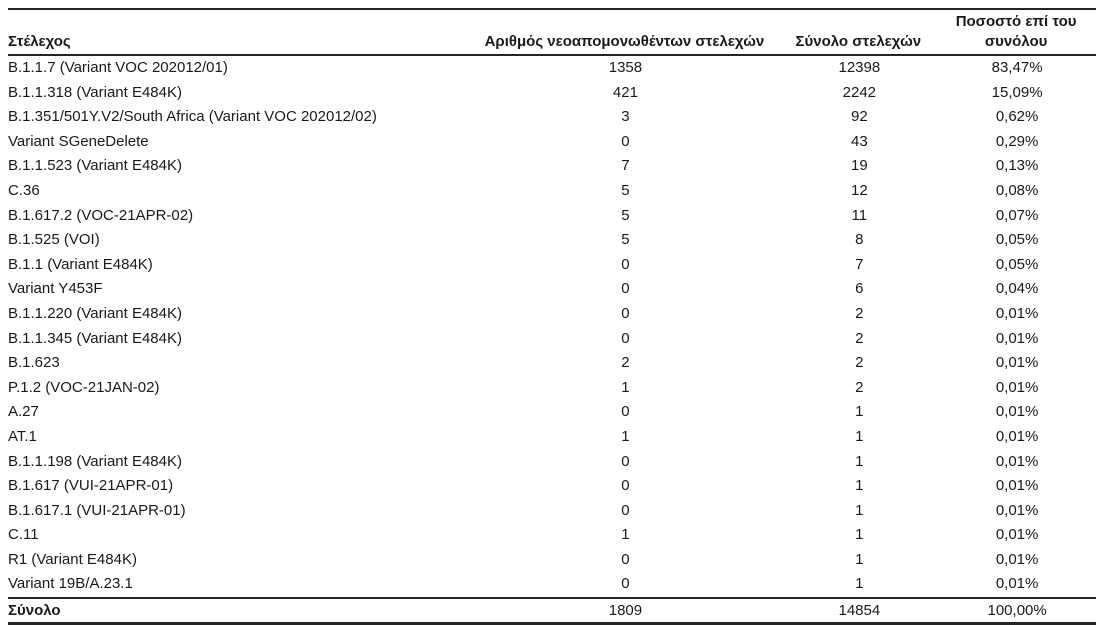 This screenshot has height=626, width=1104. I want to click on total-strains-count: 6, so click(859, 289).